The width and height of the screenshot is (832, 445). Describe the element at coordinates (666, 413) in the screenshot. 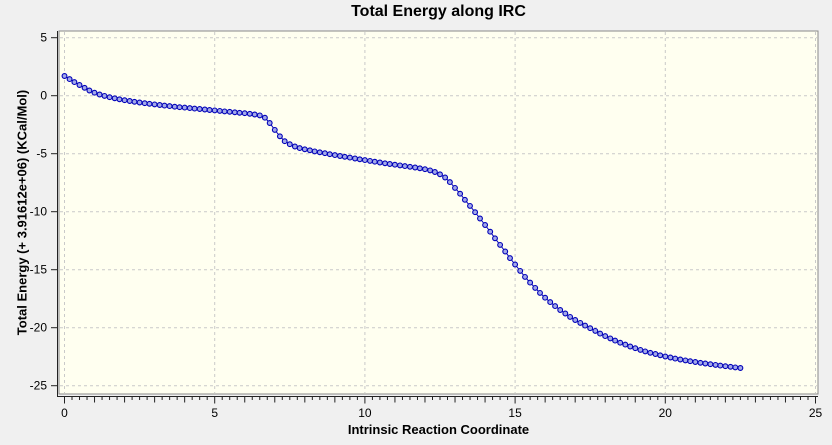

I see `x-tick-label: 20` at that location.